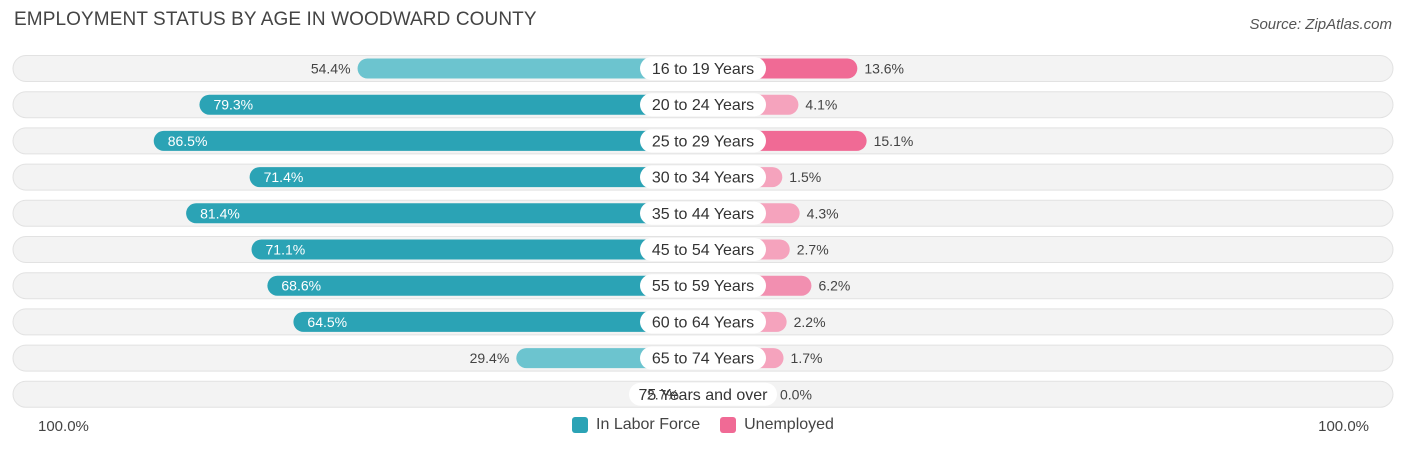 The width and height of the screenshot is (1406, 451). What do you see at coordinates (894, 141) in the screenshot?
I see `unemployed-value-label: 15.1%` at bounding box center [894, 141].